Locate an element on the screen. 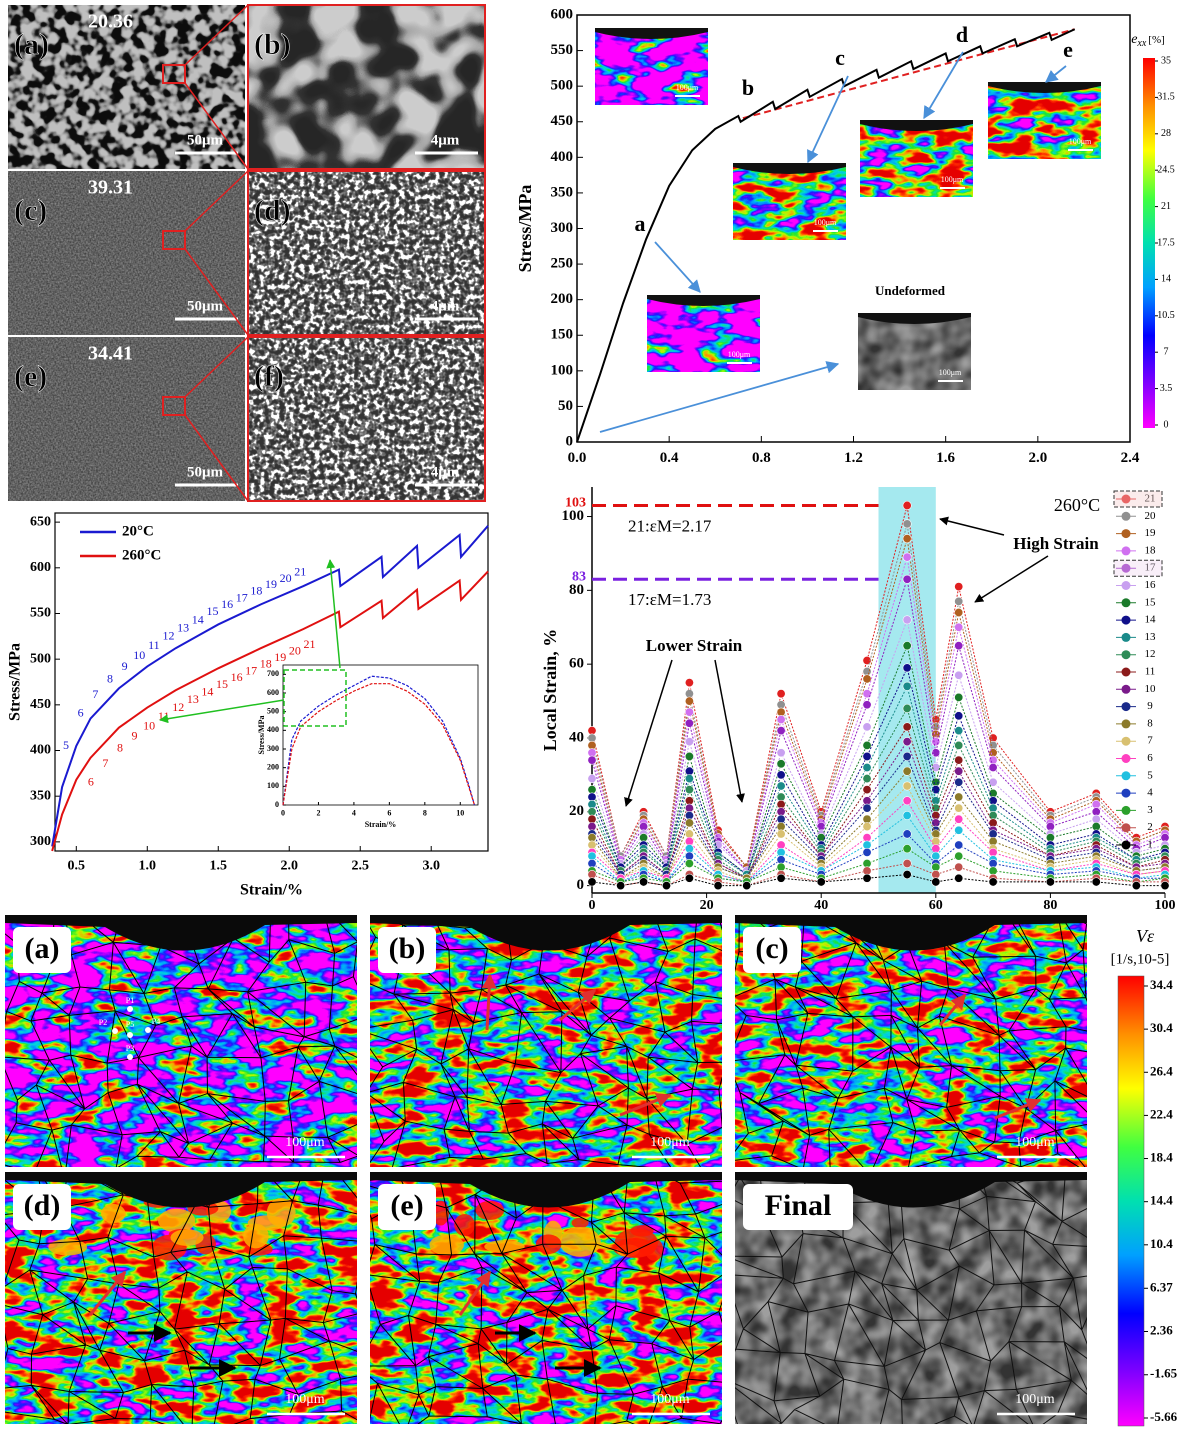 The width and height of the screenshot is (1182, 1434). y-tick-label: 100 is located at coordinates (573, 516).